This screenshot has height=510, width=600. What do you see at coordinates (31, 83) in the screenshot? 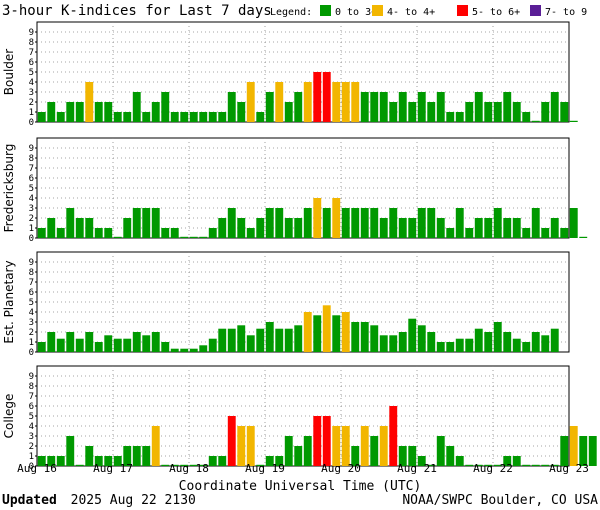
I see `y-tick-label: 4` at bounding box center [31, 83].